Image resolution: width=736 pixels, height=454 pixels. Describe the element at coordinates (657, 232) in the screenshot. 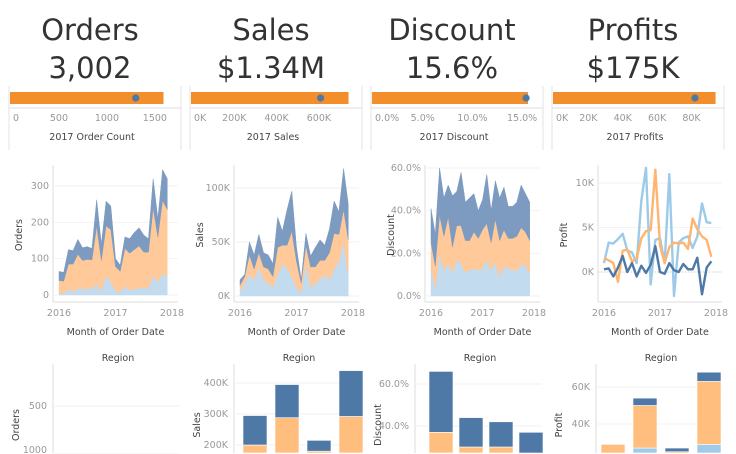

I see `profit-line-light` at that location.